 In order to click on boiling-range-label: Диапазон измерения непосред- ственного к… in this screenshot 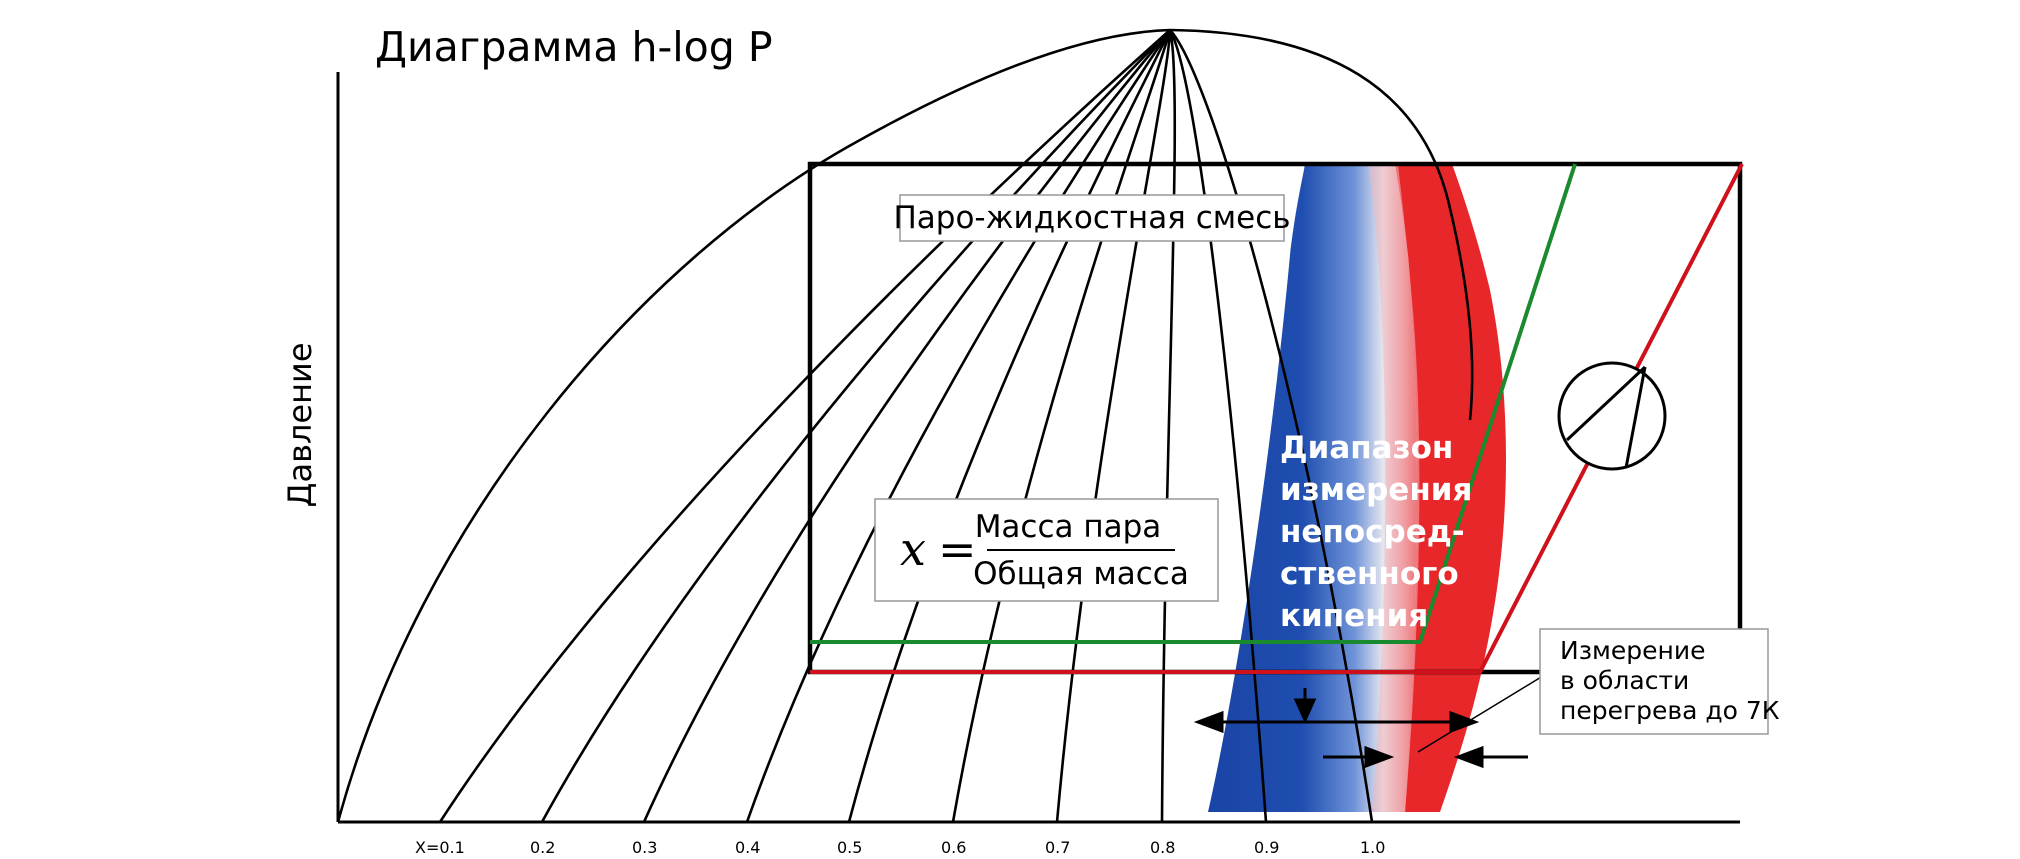, I will do `click(1376, 532)`.